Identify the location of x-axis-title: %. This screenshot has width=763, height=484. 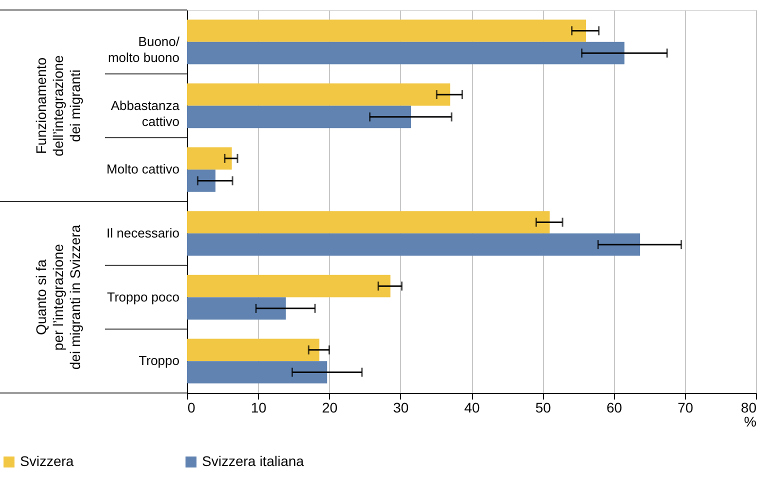
(750, 422).